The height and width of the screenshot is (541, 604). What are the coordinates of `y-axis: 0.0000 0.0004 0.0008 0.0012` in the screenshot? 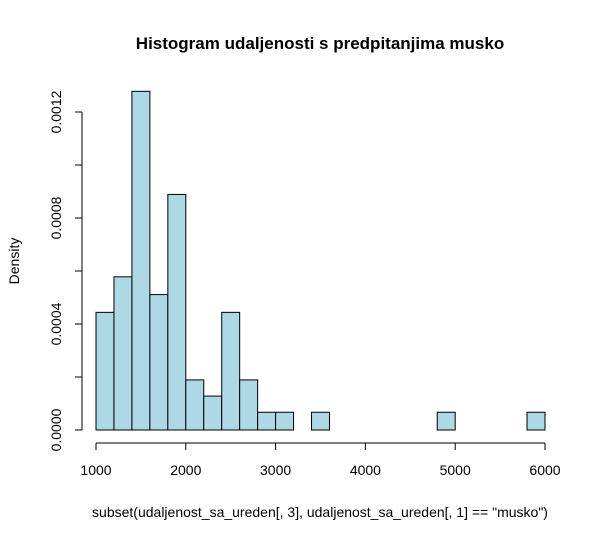 It's located at (65, 270).